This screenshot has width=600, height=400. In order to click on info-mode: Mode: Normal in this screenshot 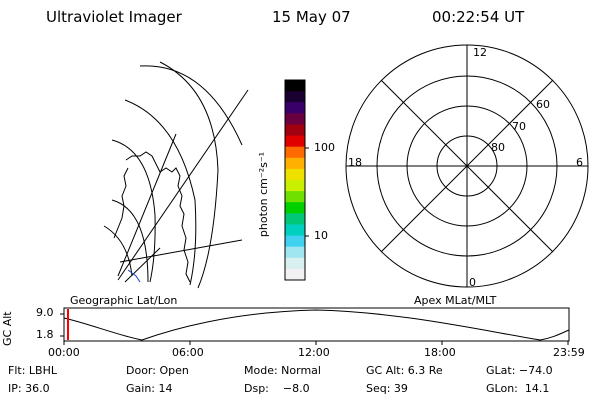, I will do `click(282, 370)`.